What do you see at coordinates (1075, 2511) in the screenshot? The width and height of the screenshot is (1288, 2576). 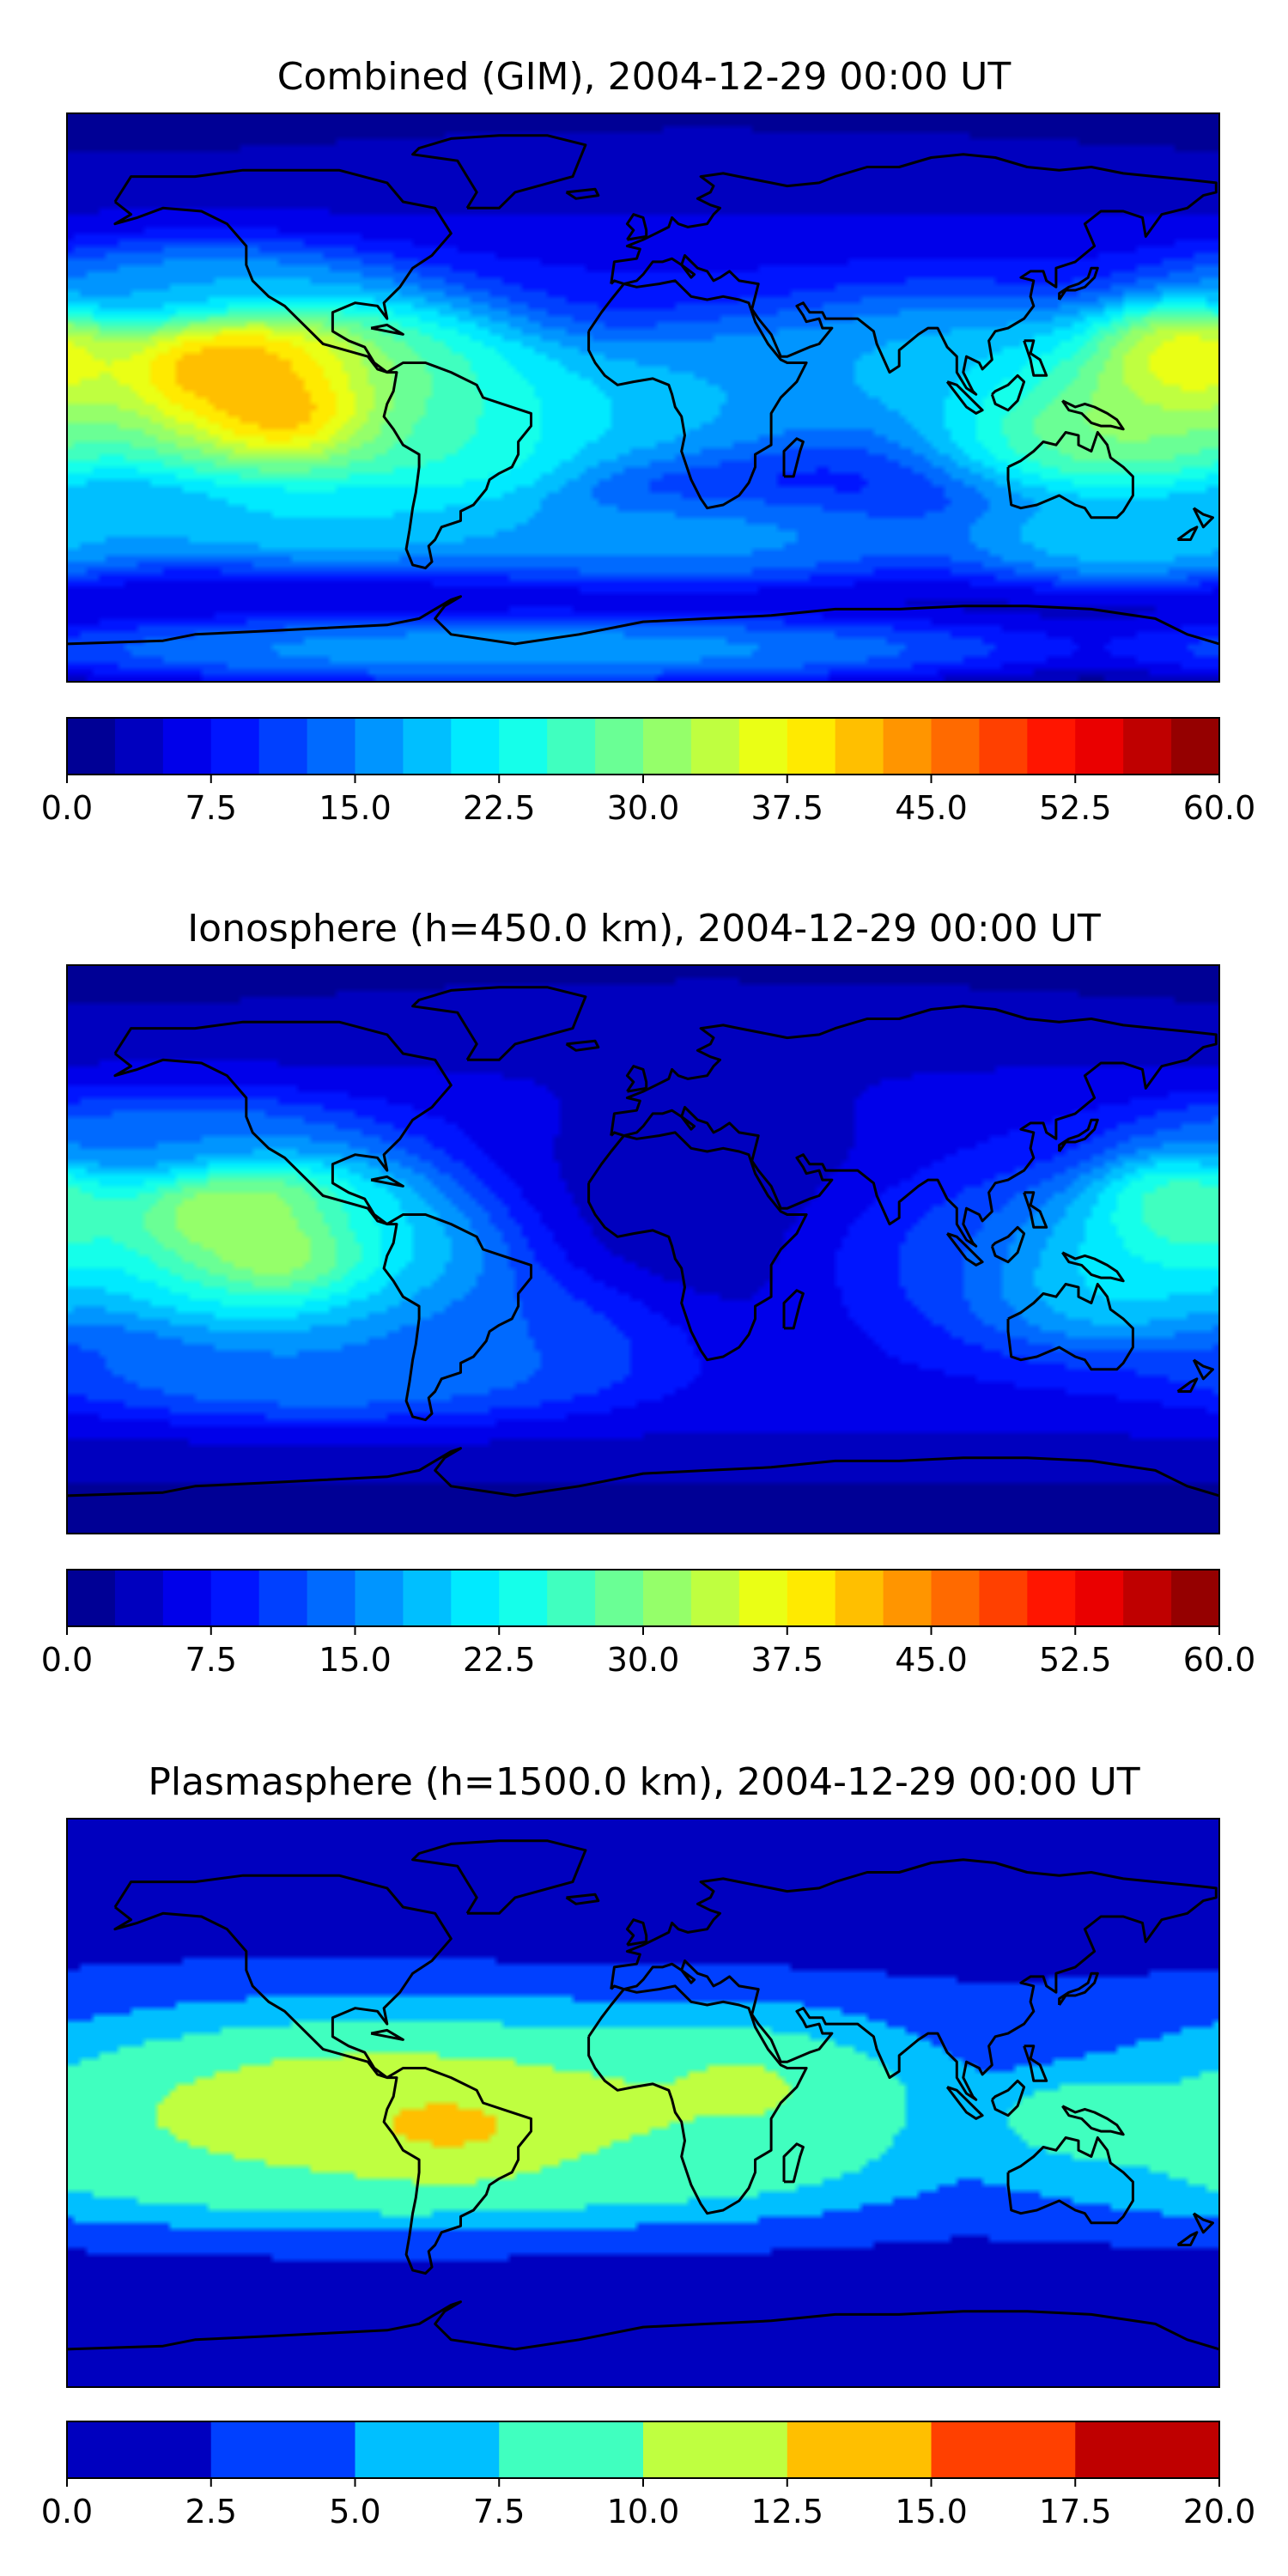 I see `colorbar-tick-label: 17.5` at bounding box center [1075, 2511].